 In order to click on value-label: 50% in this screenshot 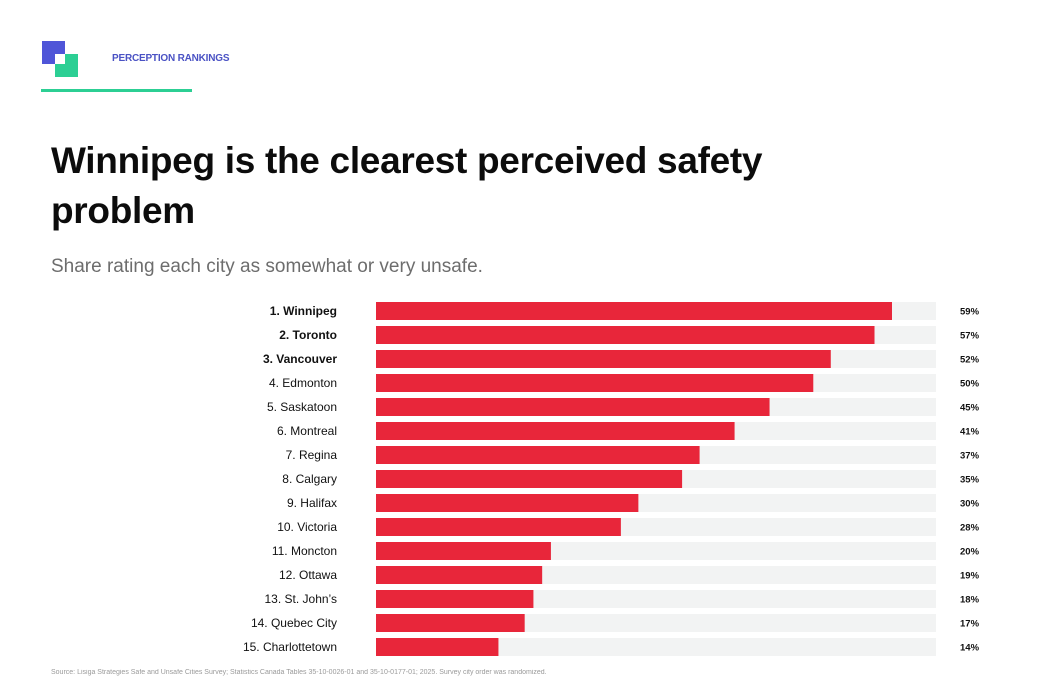, I will do `click(970, 384)`.